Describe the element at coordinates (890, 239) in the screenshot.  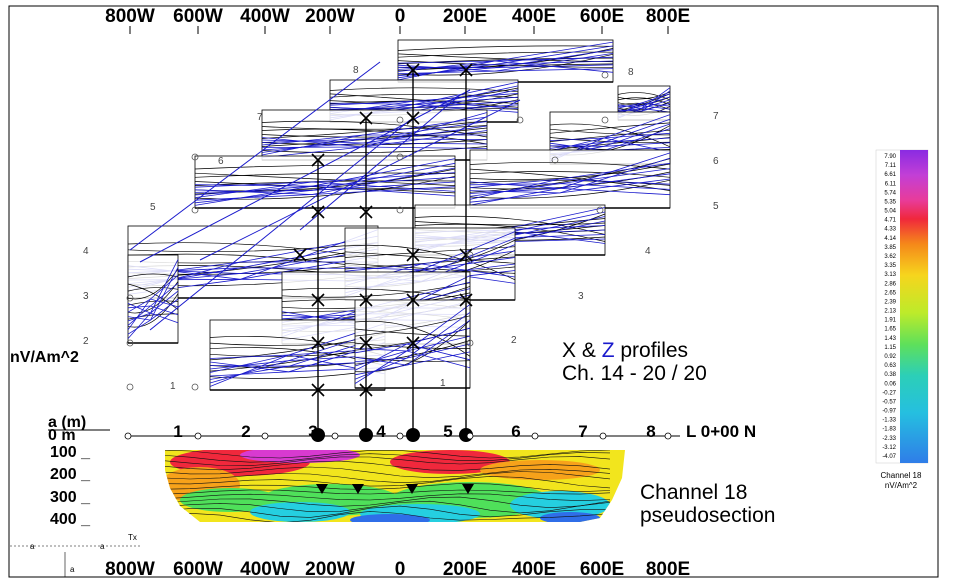
I see `colorbar-tick-label: 4.14` at that location.